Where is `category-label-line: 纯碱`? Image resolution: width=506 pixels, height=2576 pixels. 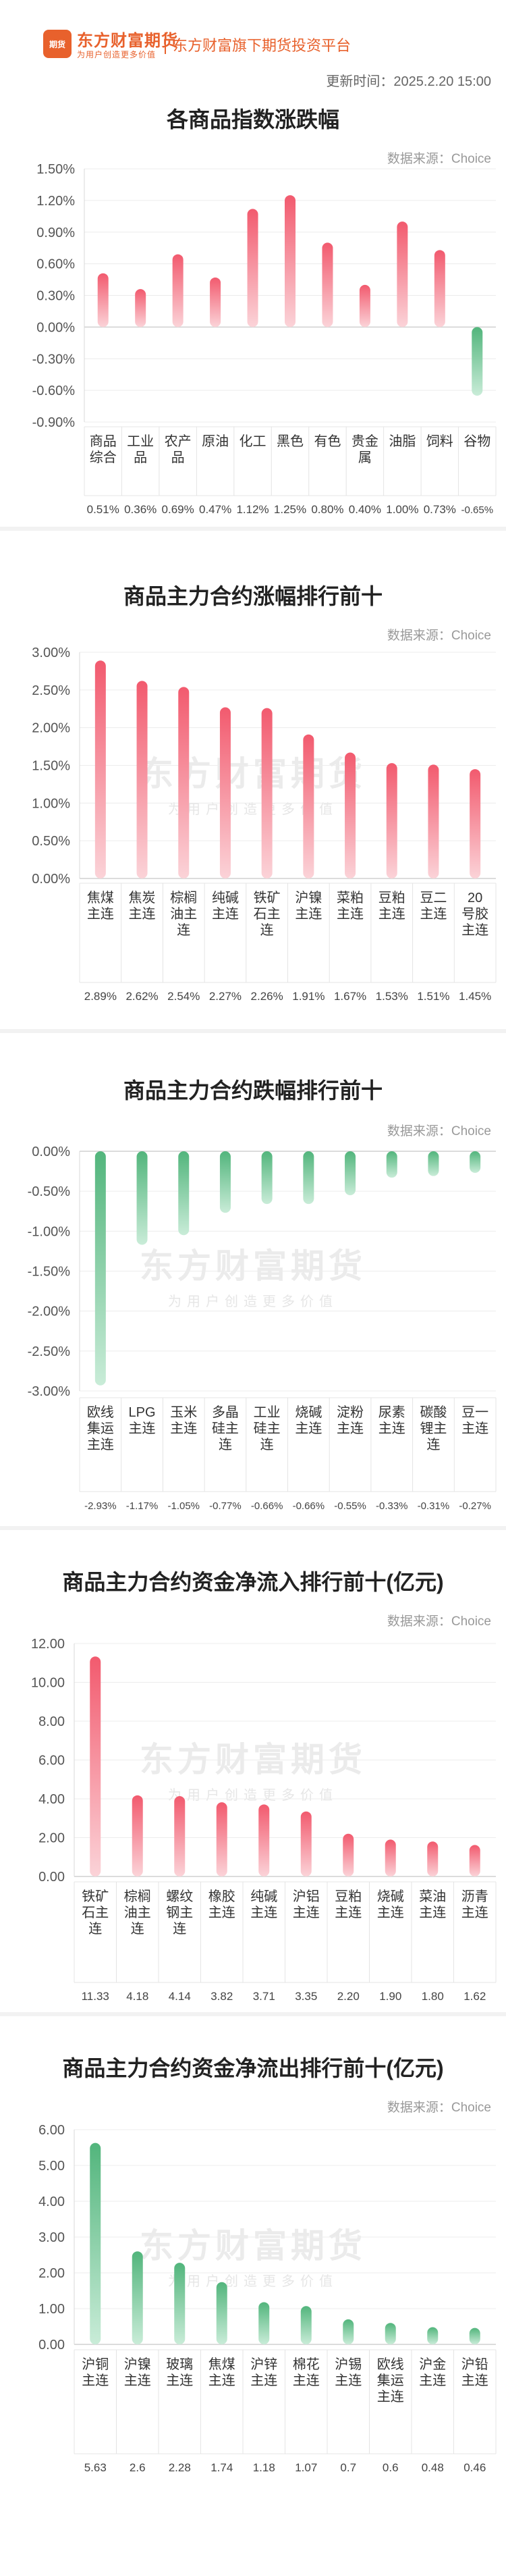 category-label-line: 纯碱 is located at coordinates (225, 897).